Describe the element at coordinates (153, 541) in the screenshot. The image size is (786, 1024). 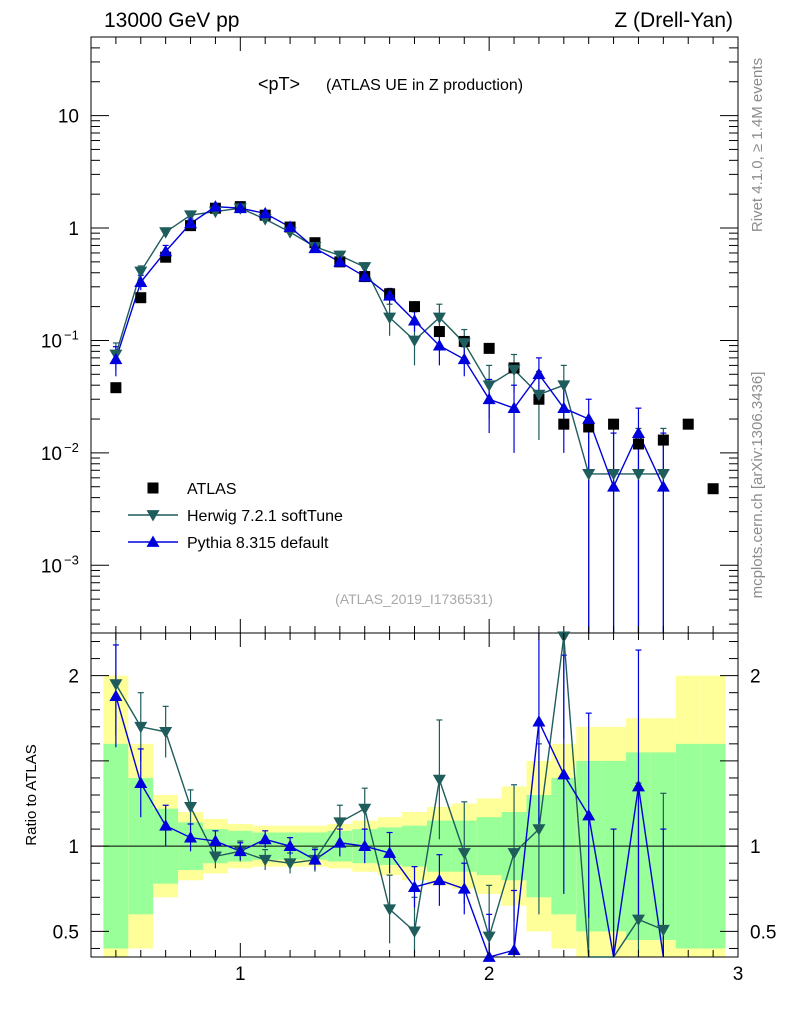
I see `legend-marker-pythia` at that location.